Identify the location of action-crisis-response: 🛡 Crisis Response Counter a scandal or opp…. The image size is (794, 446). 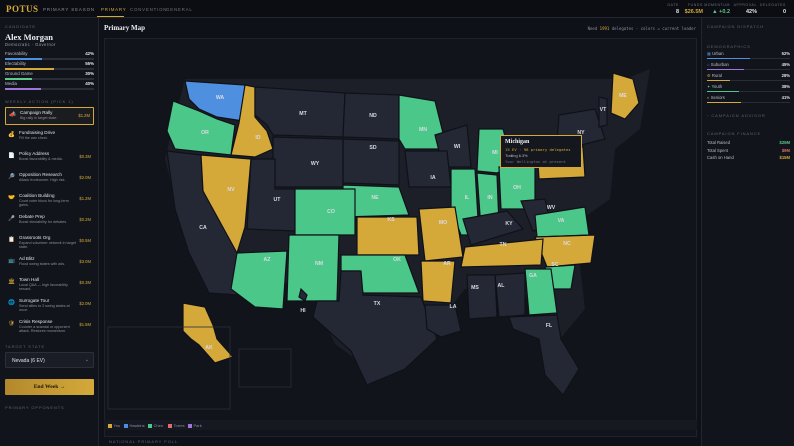
(49, 326).